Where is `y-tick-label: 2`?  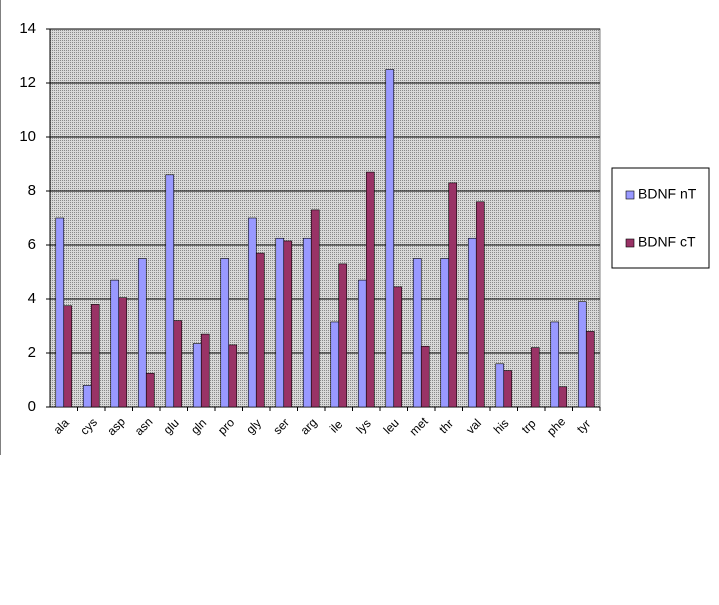
y-tick-label: 2 is located at coordinates (32, 352).